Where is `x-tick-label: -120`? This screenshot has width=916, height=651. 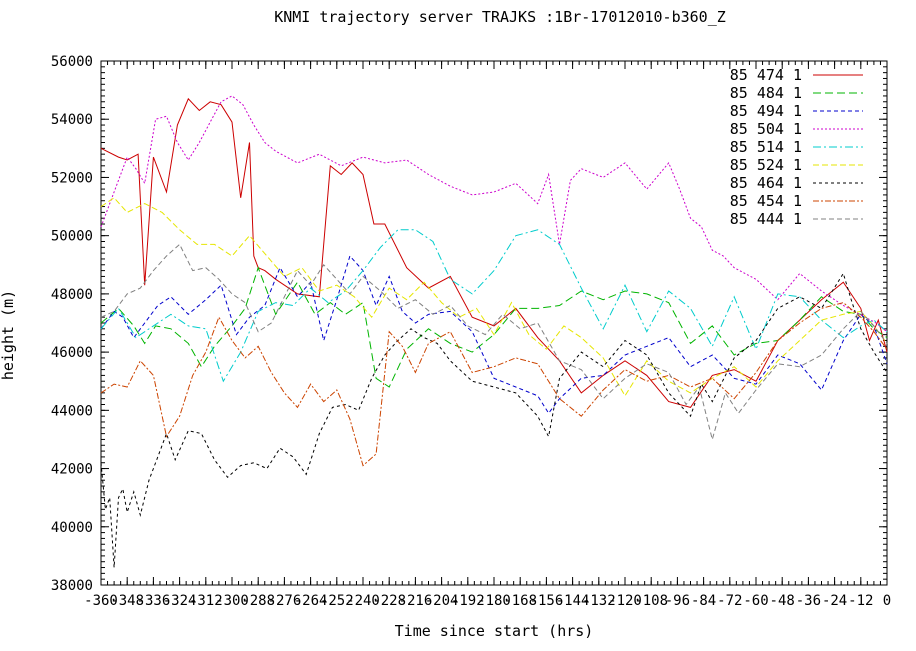 x-tick-label: -120 is located at coordinates (625, 601).